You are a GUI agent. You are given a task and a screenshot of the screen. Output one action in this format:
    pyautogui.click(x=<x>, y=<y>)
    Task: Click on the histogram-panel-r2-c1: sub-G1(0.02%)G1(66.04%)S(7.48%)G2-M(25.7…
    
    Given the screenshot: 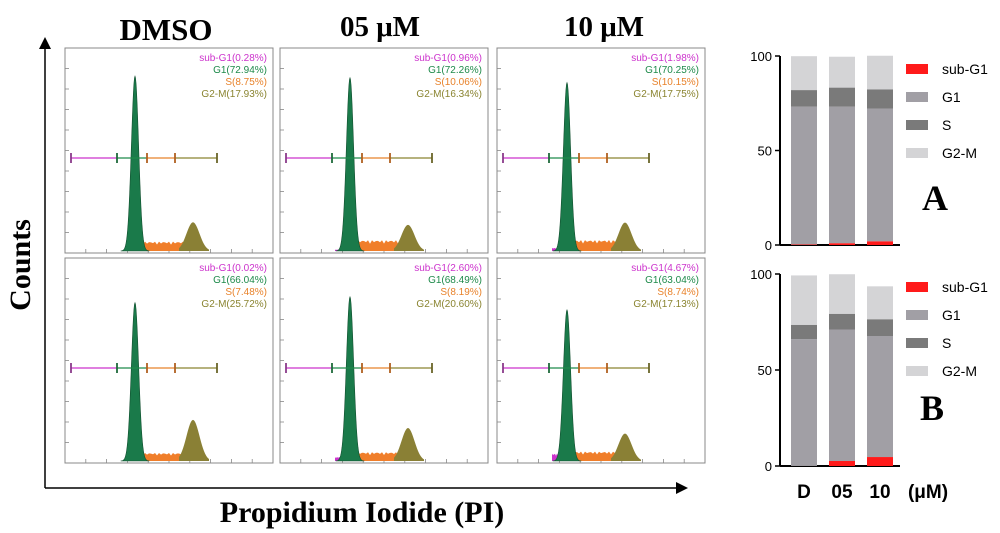 What is the action you would take?
    pyautogui.click(x=169, y=360)
    